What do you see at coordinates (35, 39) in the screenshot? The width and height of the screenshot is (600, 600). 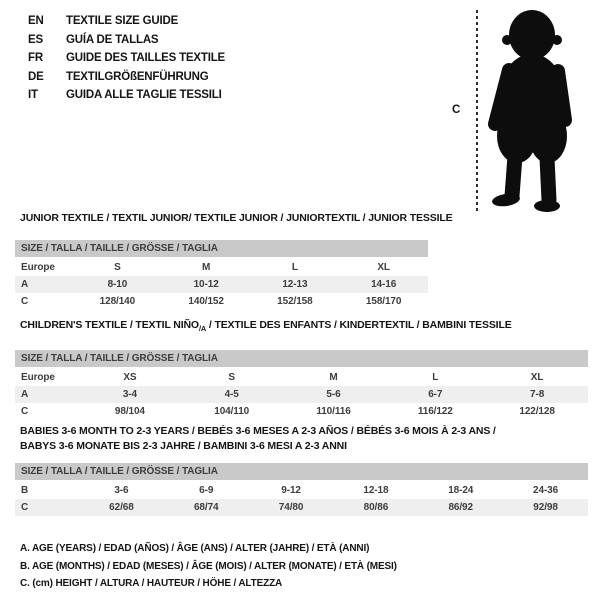 I see `language-code: ES` at bounding box center [35, 39].